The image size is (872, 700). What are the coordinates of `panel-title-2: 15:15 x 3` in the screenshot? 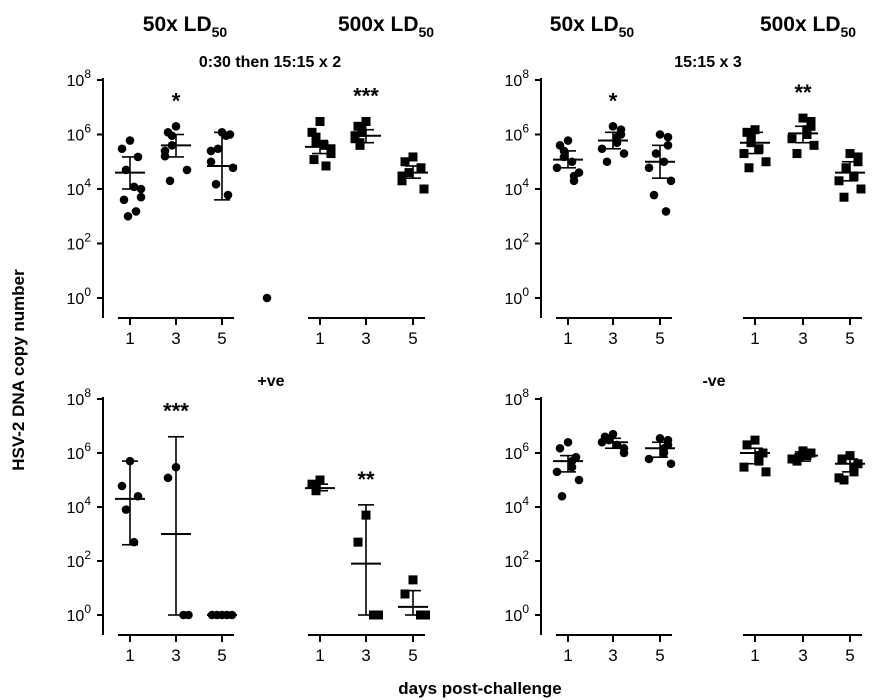 It's located at (708, 62).